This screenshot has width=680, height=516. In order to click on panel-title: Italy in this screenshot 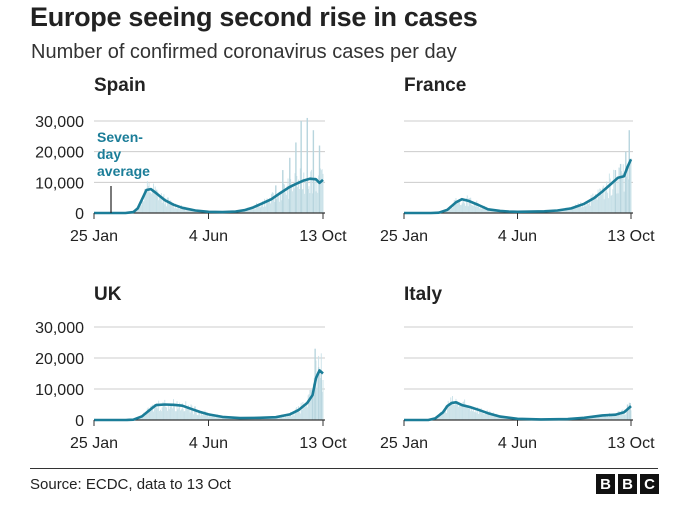, I will do `click(423, 294)`.